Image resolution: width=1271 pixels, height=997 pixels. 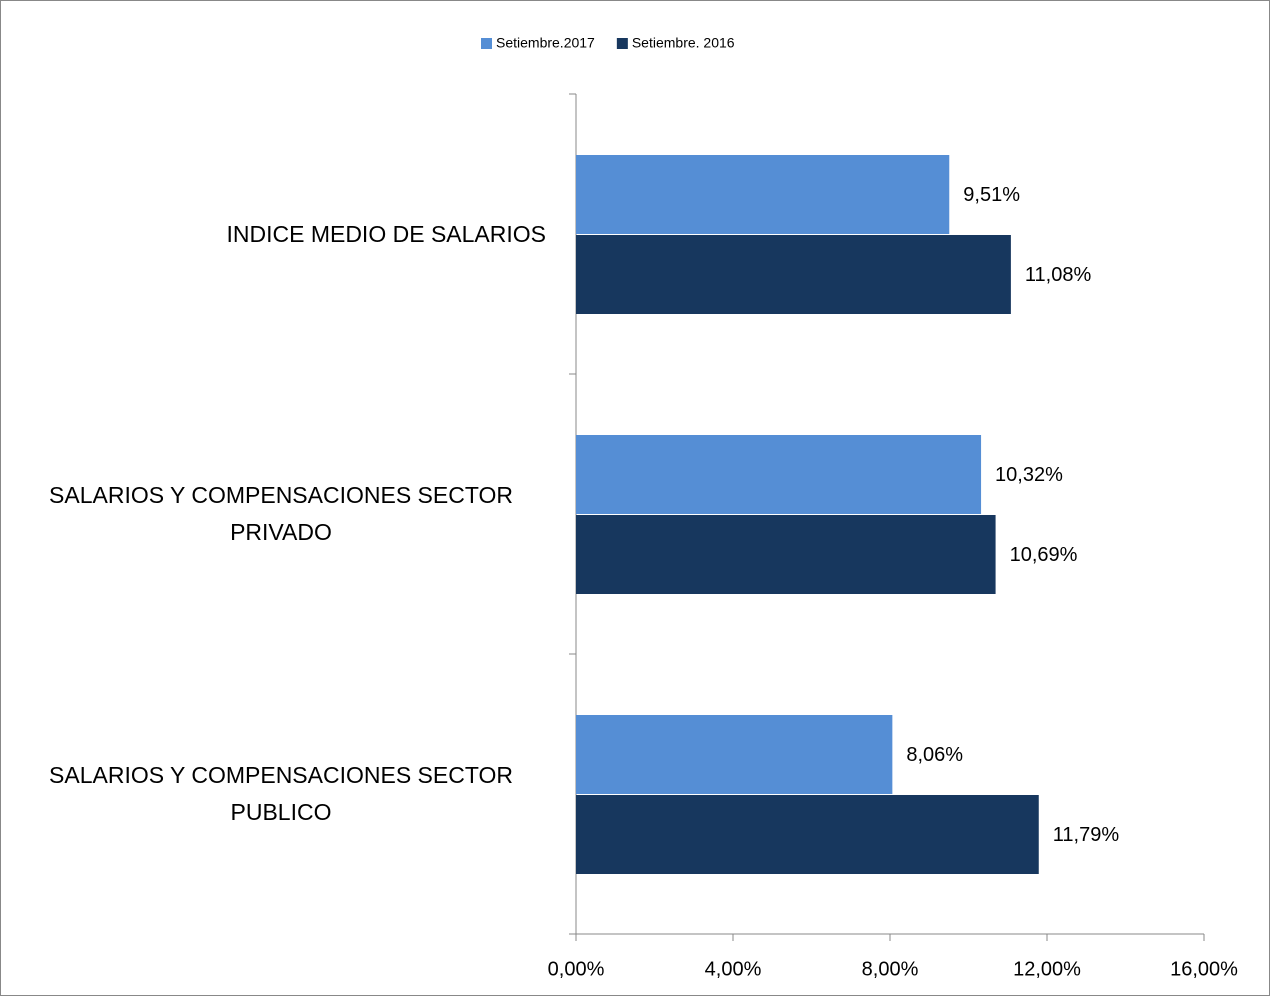 What do you see at coordinates (1029, 475) in the screenshot?
I see `value-label: 10,32%` at bounding box center [1029, 475].